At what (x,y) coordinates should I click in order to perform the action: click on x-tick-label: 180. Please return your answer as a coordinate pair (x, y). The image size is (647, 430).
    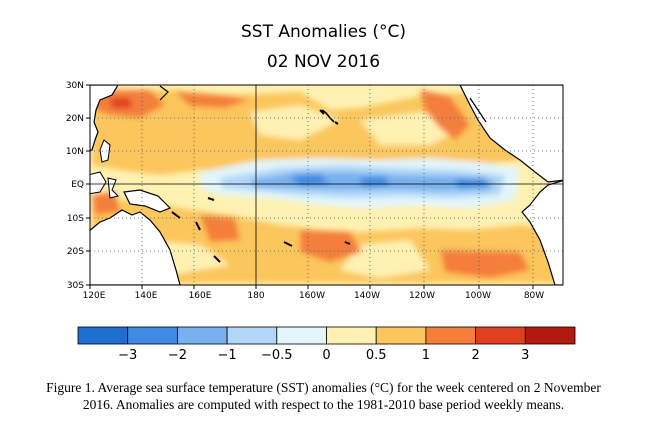
    Looking at the image, I should click on (255, 296).